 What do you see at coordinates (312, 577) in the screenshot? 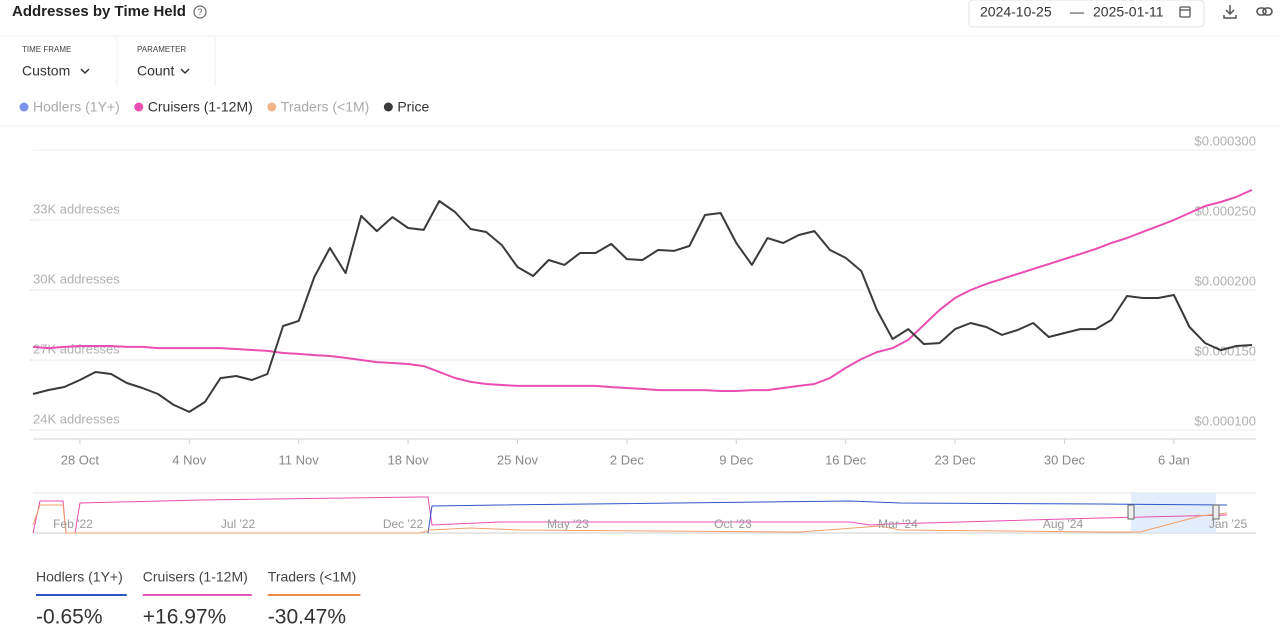
I see `summary-name: Traders (<1M)` at bounding box center [312, 577].